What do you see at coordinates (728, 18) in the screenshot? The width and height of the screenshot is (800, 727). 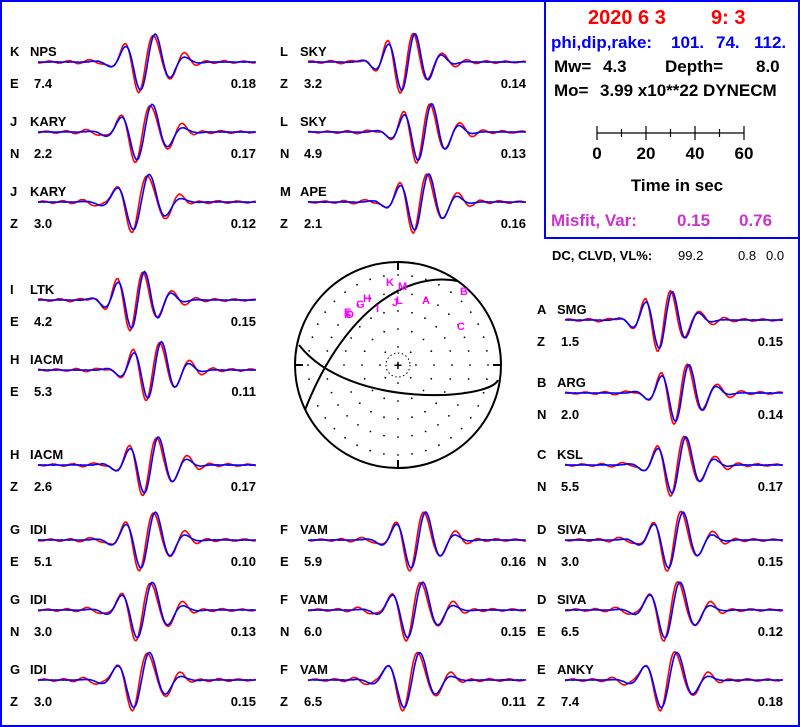 I see `event-time: 9: 3` at bounding box center [728, 18].